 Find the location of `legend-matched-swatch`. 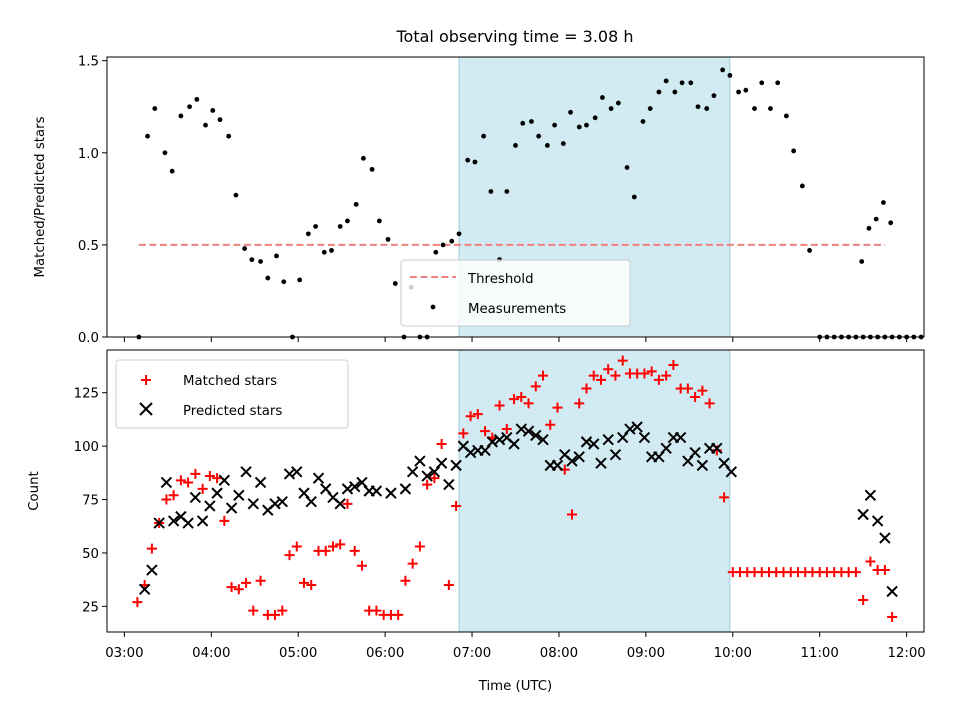

legend-matched-swatch is located at coordinates (146, 380).